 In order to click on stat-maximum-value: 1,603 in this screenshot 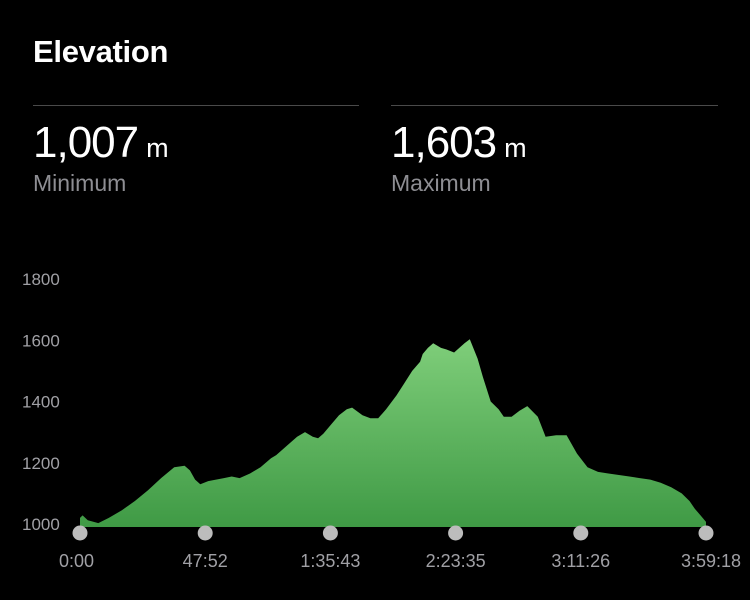, I will do `click(444, 142)`.